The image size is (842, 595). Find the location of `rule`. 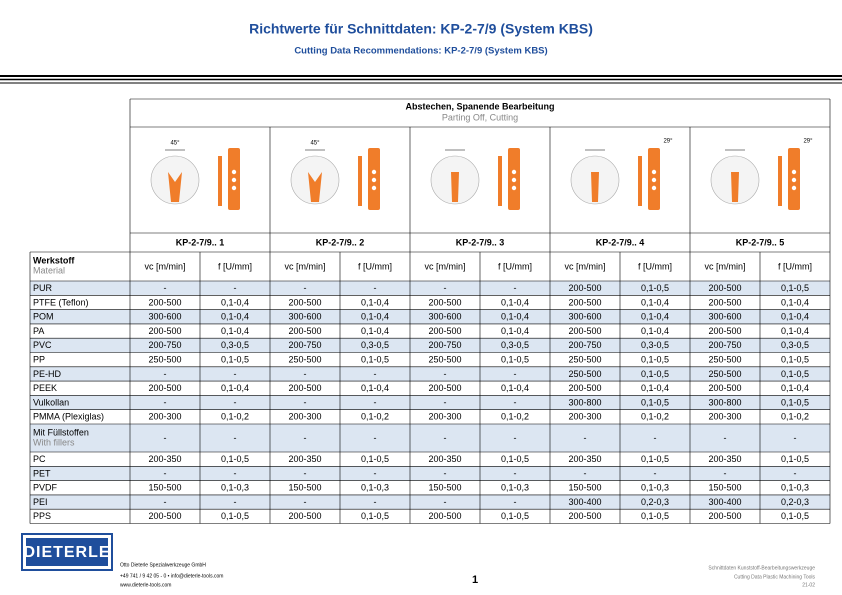

rule is located at coordinates (421, 79).